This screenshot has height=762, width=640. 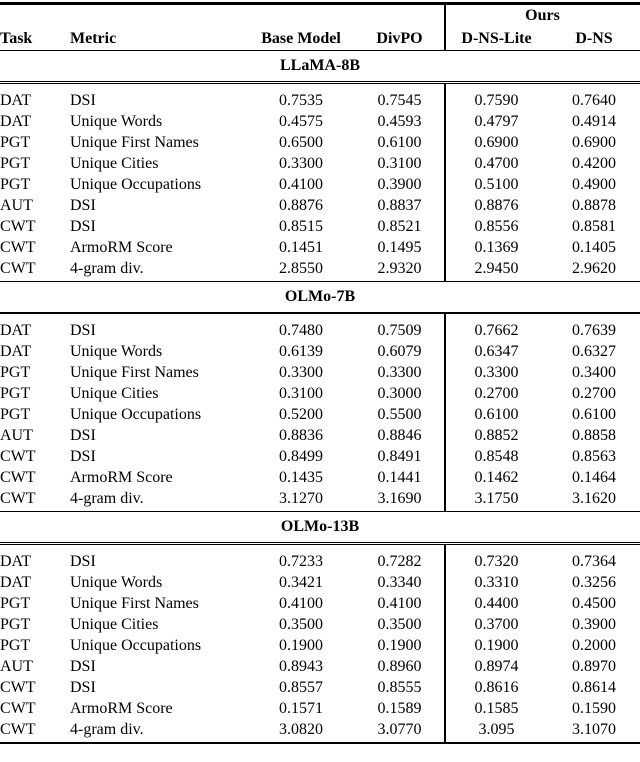 I want to click on value-divpo: 0.8837, so click(x=399, y=205).